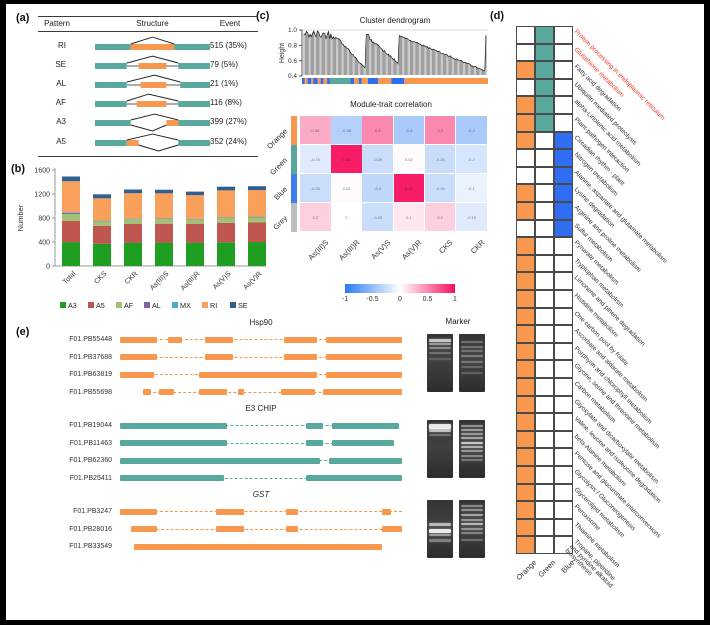  Describe the element at coordinates (131, 277) in the screenshot. I see `x-tick-label: CKR` at that location.